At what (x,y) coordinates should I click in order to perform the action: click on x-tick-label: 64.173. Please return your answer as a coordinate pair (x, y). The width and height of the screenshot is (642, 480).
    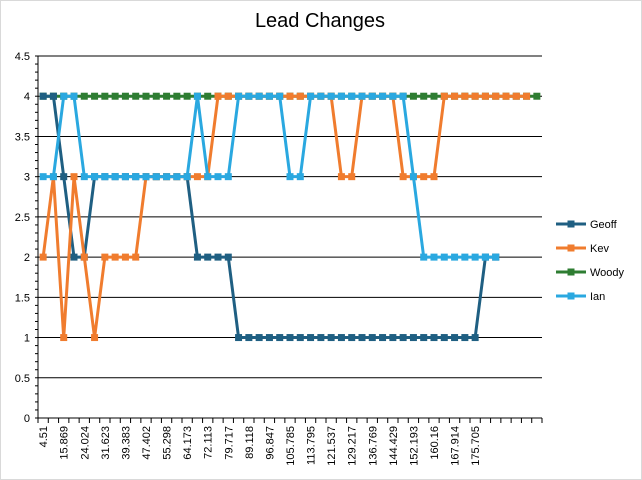
    Looking at the image, I should click on (188, 443).